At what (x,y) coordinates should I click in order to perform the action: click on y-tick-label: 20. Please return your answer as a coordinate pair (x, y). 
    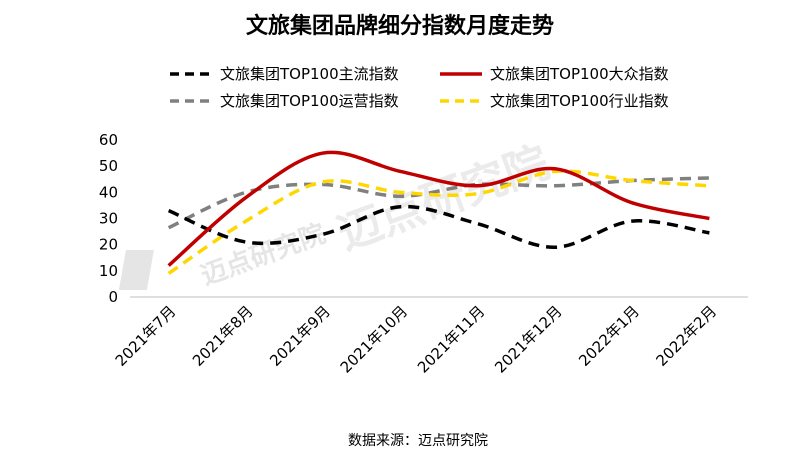
    Looking at the image, I should click on (108, 245).